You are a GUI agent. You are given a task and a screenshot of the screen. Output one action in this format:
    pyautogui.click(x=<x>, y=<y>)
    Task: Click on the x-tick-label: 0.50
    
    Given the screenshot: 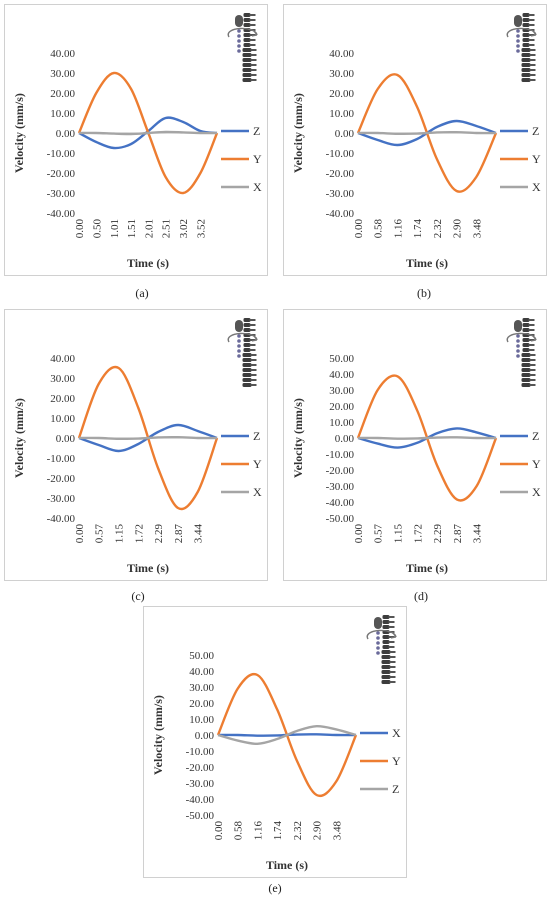 What is the action you would take?
    pyautogui.click(x=97, y=229)
    